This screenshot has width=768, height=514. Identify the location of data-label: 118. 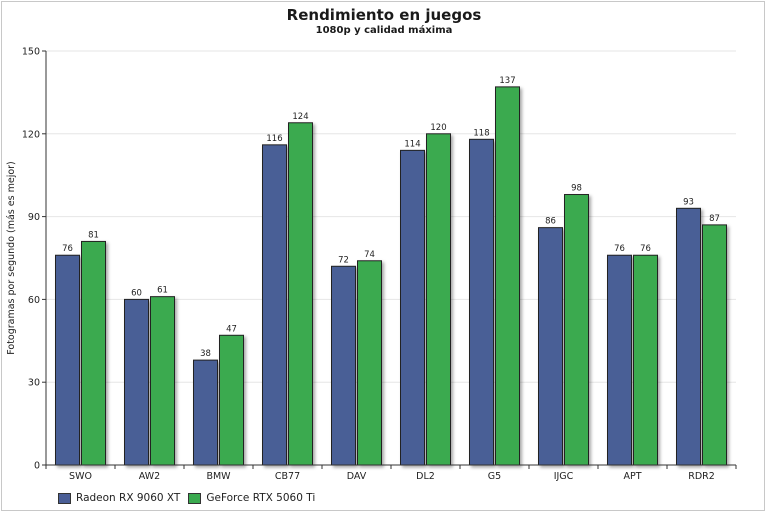
(481, 133).